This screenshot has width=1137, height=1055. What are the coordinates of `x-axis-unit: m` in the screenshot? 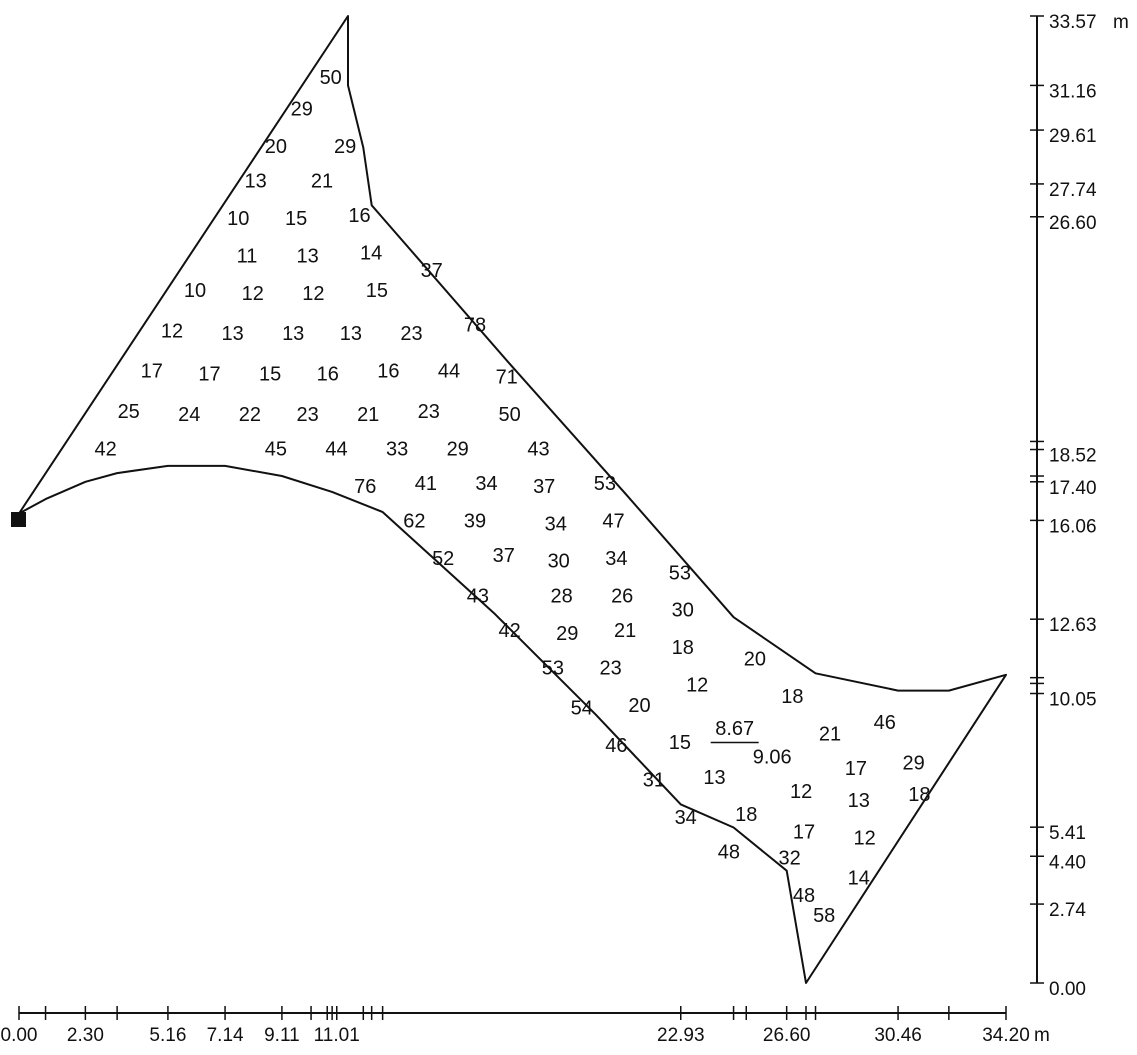 It's located at (1042, 1035).